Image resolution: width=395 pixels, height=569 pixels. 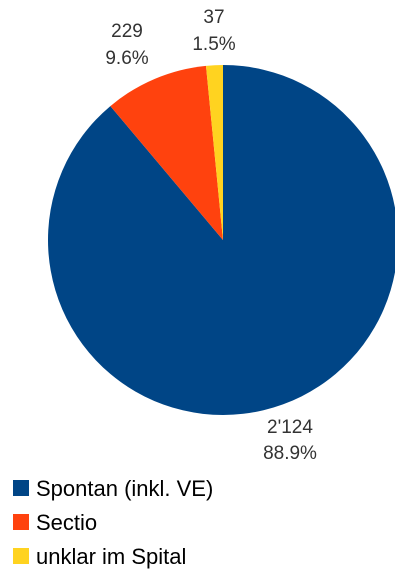 I want to click on legend-swatch-sectio, so click(x=21, y=522).